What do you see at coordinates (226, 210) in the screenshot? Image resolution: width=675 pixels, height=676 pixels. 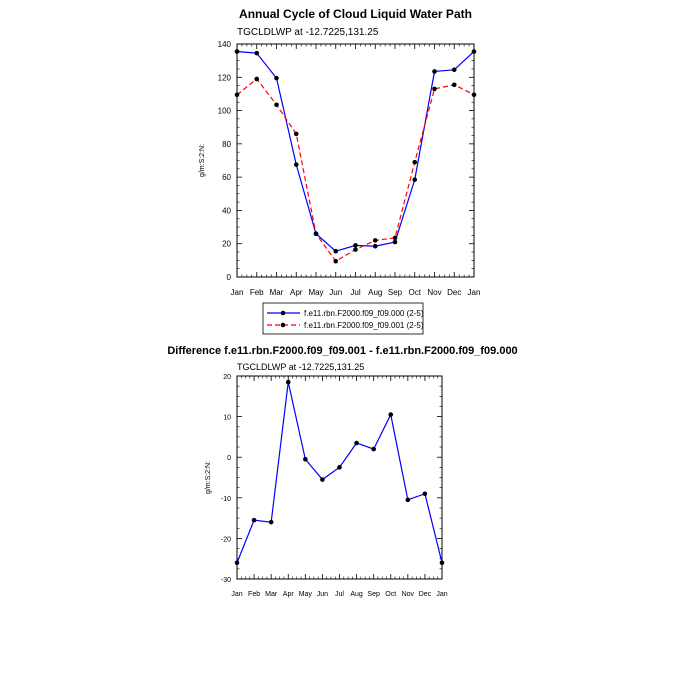 I see `y-tick-label: 40` at bounding box center [226, 210].